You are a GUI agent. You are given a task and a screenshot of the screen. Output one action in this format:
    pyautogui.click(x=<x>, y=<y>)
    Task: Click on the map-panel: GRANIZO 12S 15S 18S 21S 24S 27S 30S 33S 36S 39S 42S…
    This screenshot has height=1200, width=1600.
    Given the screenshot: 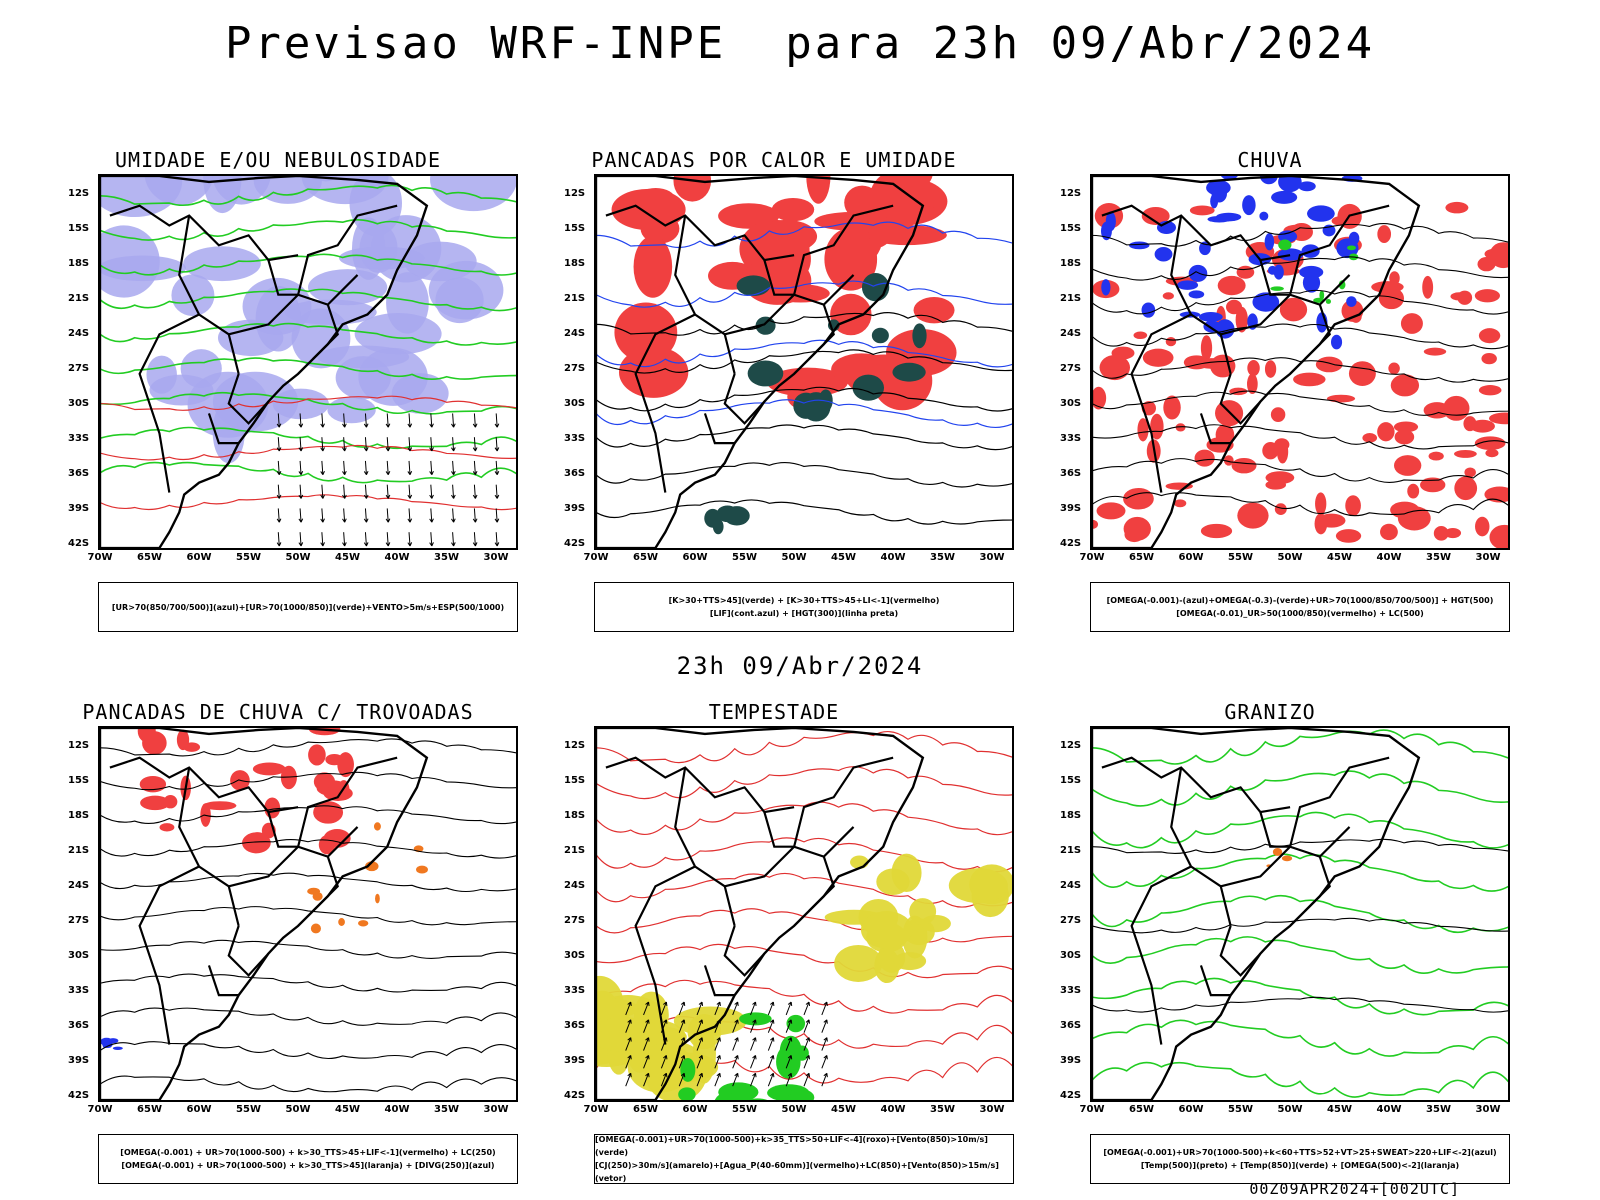 What is the action you would take?
    pyautogui.click(x=1275, y=942)
    